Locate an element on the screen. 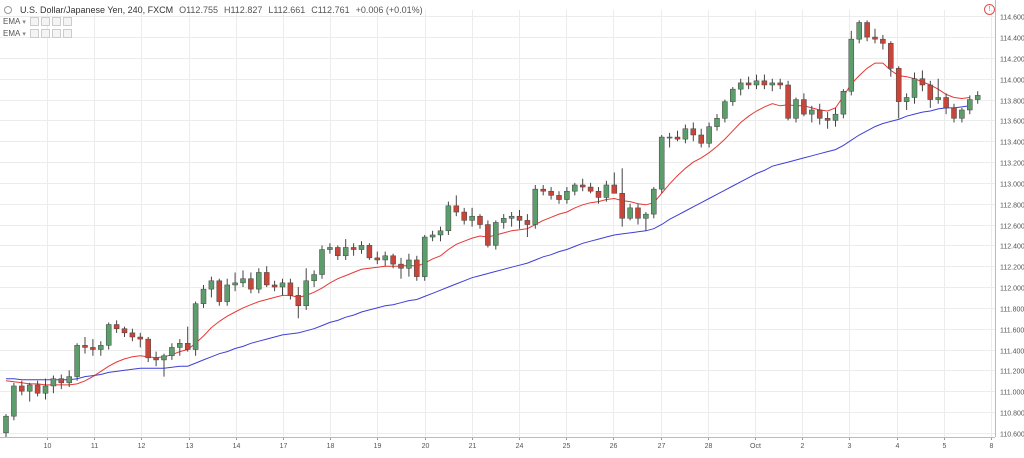  x-tick-label: 18 is located at coordinates (331, 446).